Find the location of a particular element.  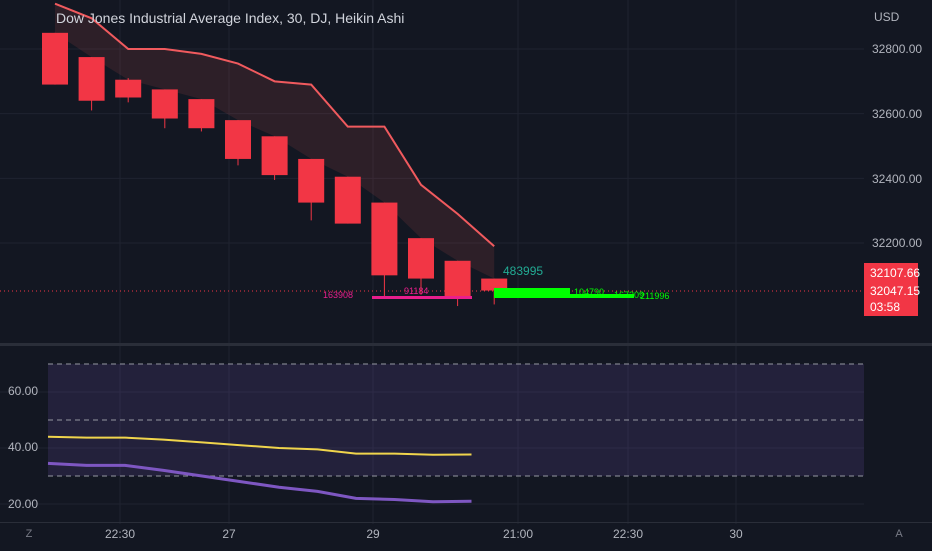

osc-fast-line is located at coordinates (259, 445).